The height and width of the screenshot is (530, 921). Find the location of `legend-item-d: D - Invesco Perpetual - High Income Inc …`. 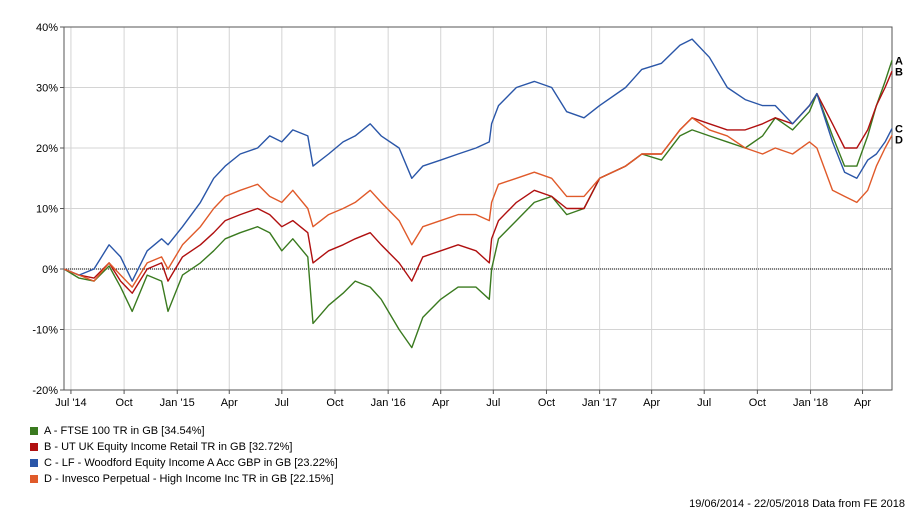

legend-item-d: D - Invesco Perpetual - High Income Inc … is located at coordinates (184, 479).